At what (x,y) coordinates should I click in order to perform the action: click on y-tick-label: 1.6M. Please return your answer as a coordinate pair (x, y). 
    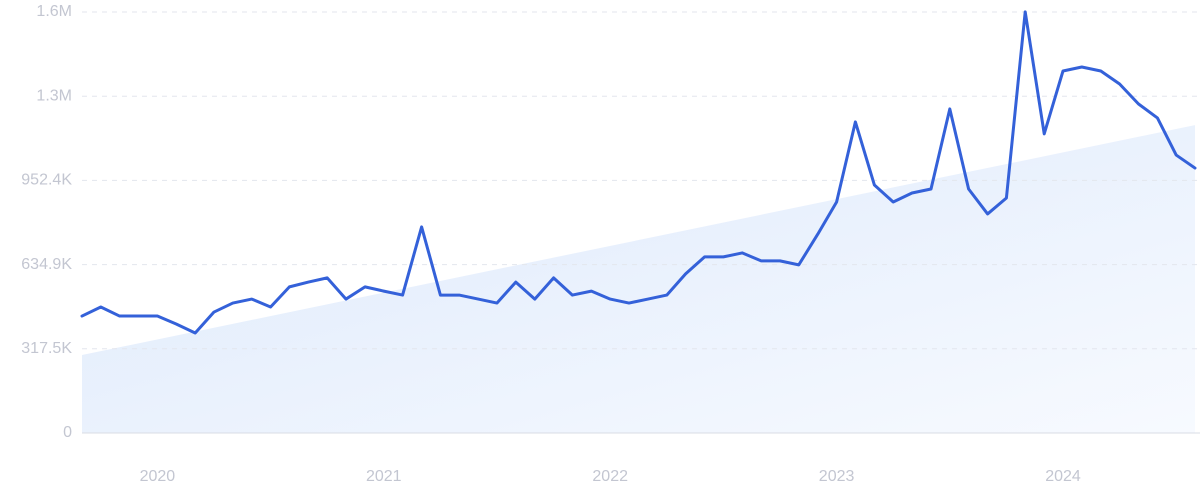
    Looking at the image, I should click on (54, 11).